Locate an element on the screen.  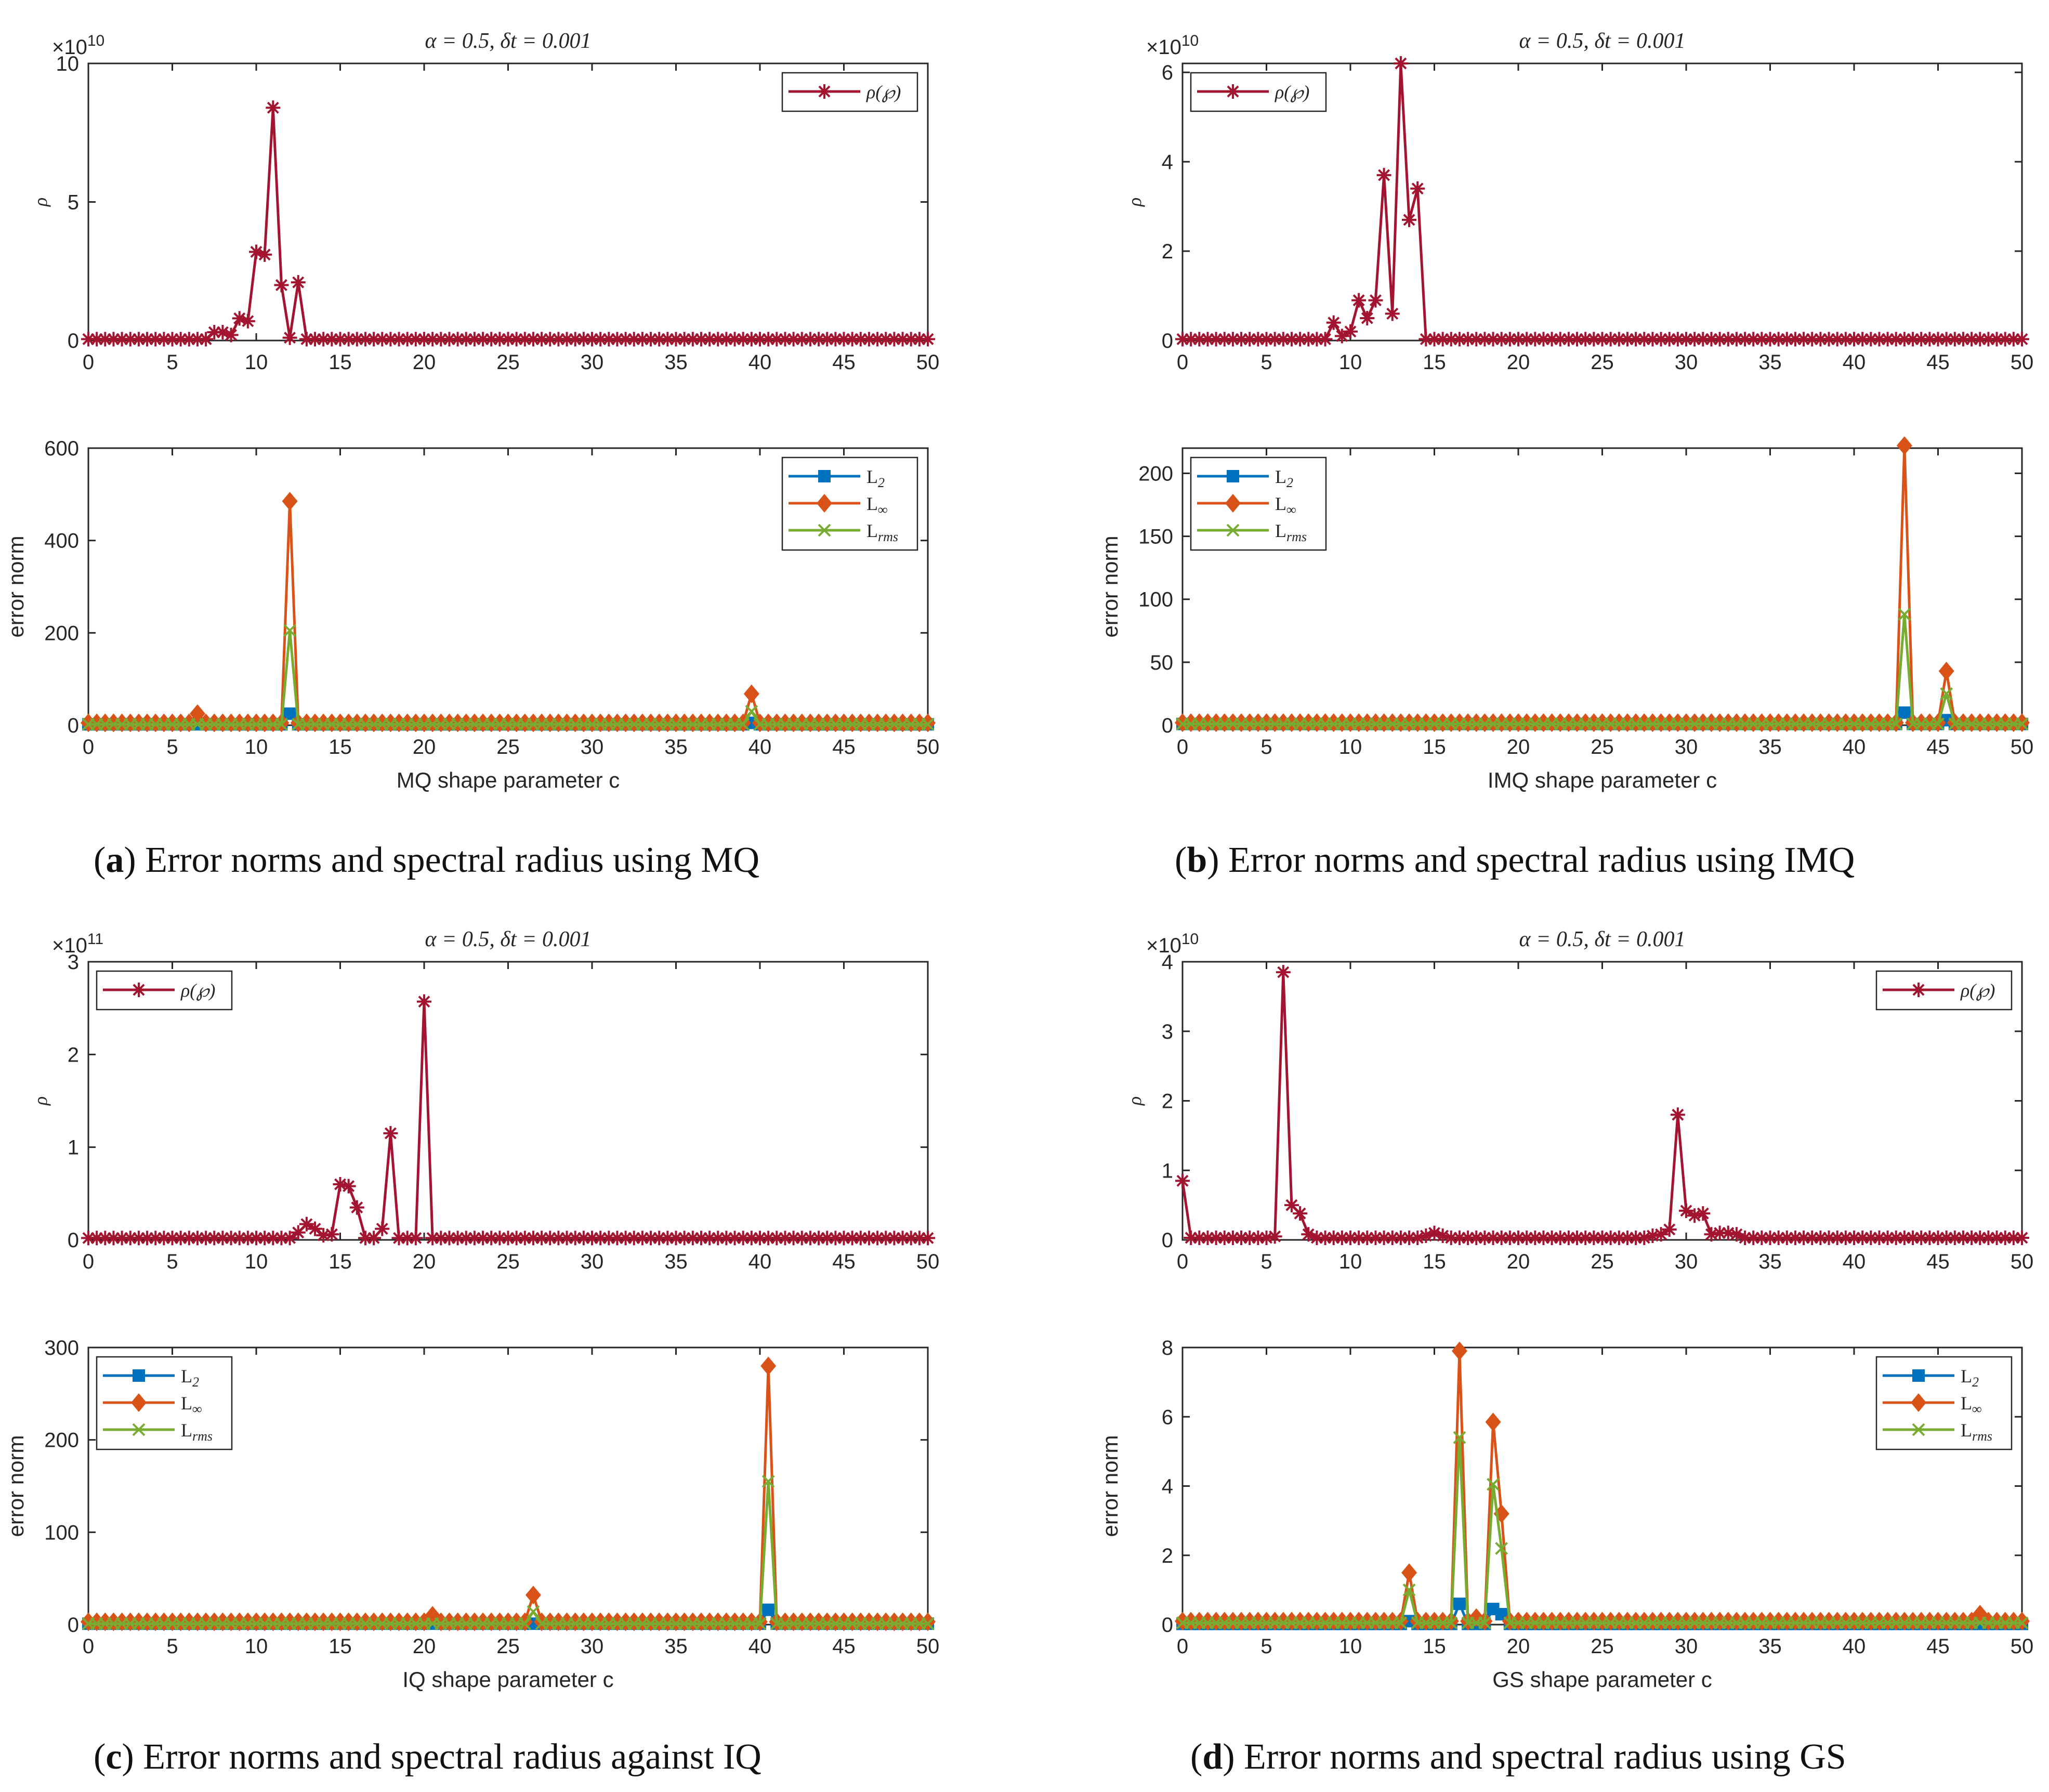
x-tick-label: 50 is located at coordinates (928, 363).